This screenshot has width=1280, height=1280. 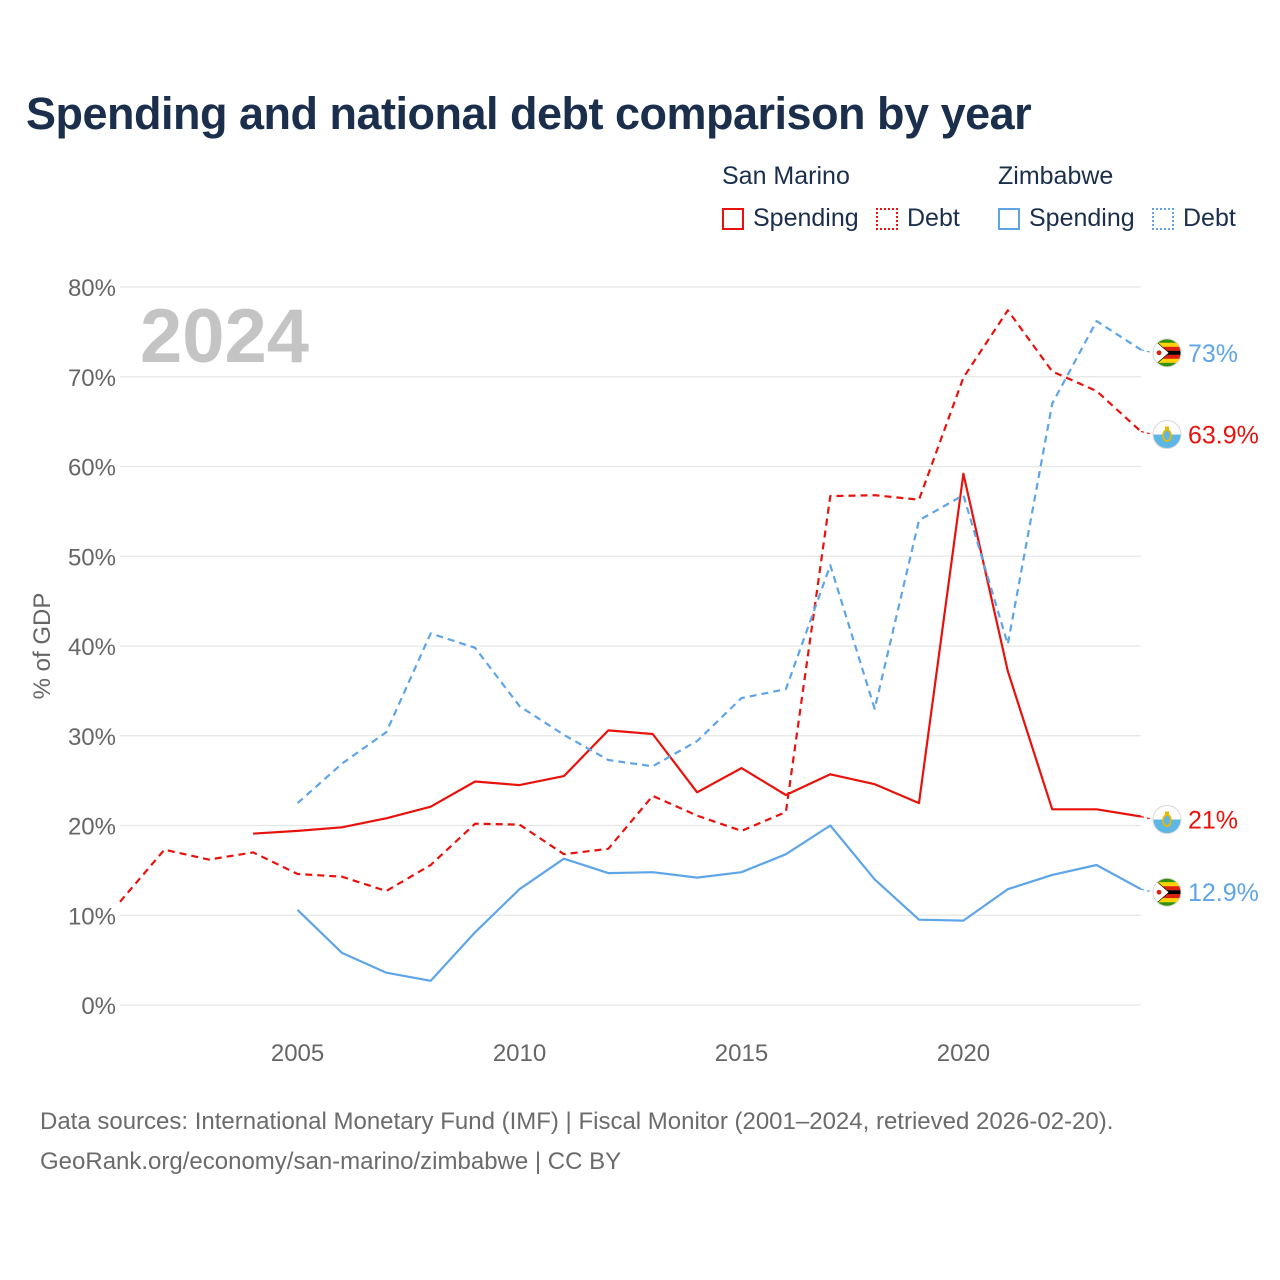 What do you see at coordinates (92, 288) in the screenshot?
I see `y-tick-label: 80%` at bounding box center [92, 288].